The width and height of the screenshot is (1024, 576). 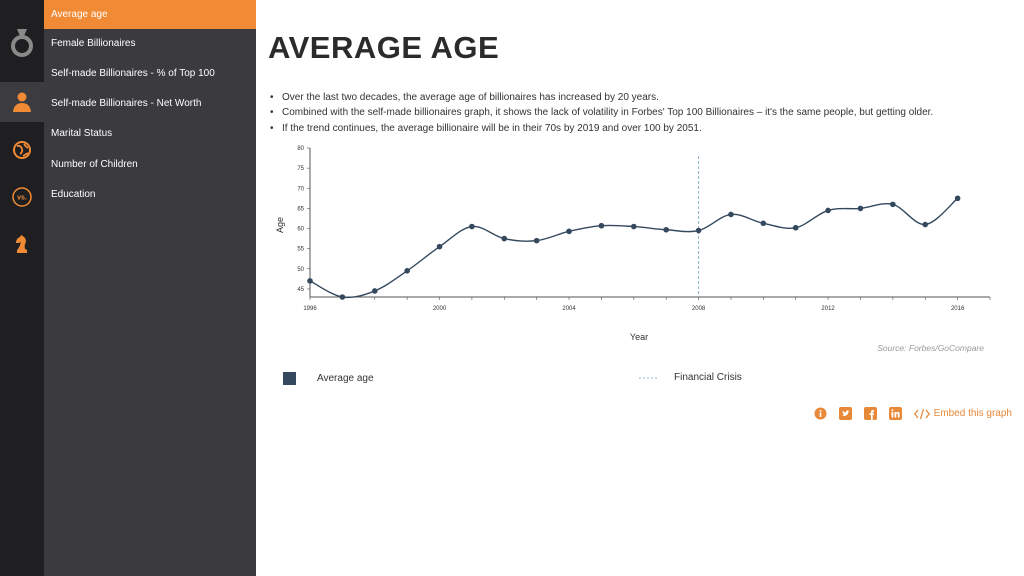 I want to click on ring-icon-button, so click(x=22, y=42).